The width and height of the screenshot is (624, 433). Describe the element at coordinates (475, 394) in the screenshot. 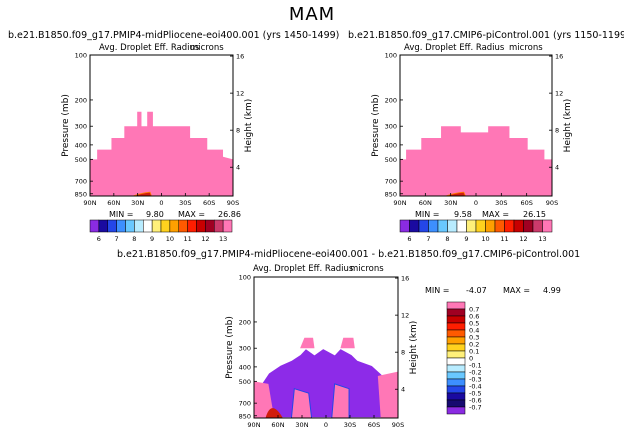

I see `colorbar-label: -0.5` at that location.